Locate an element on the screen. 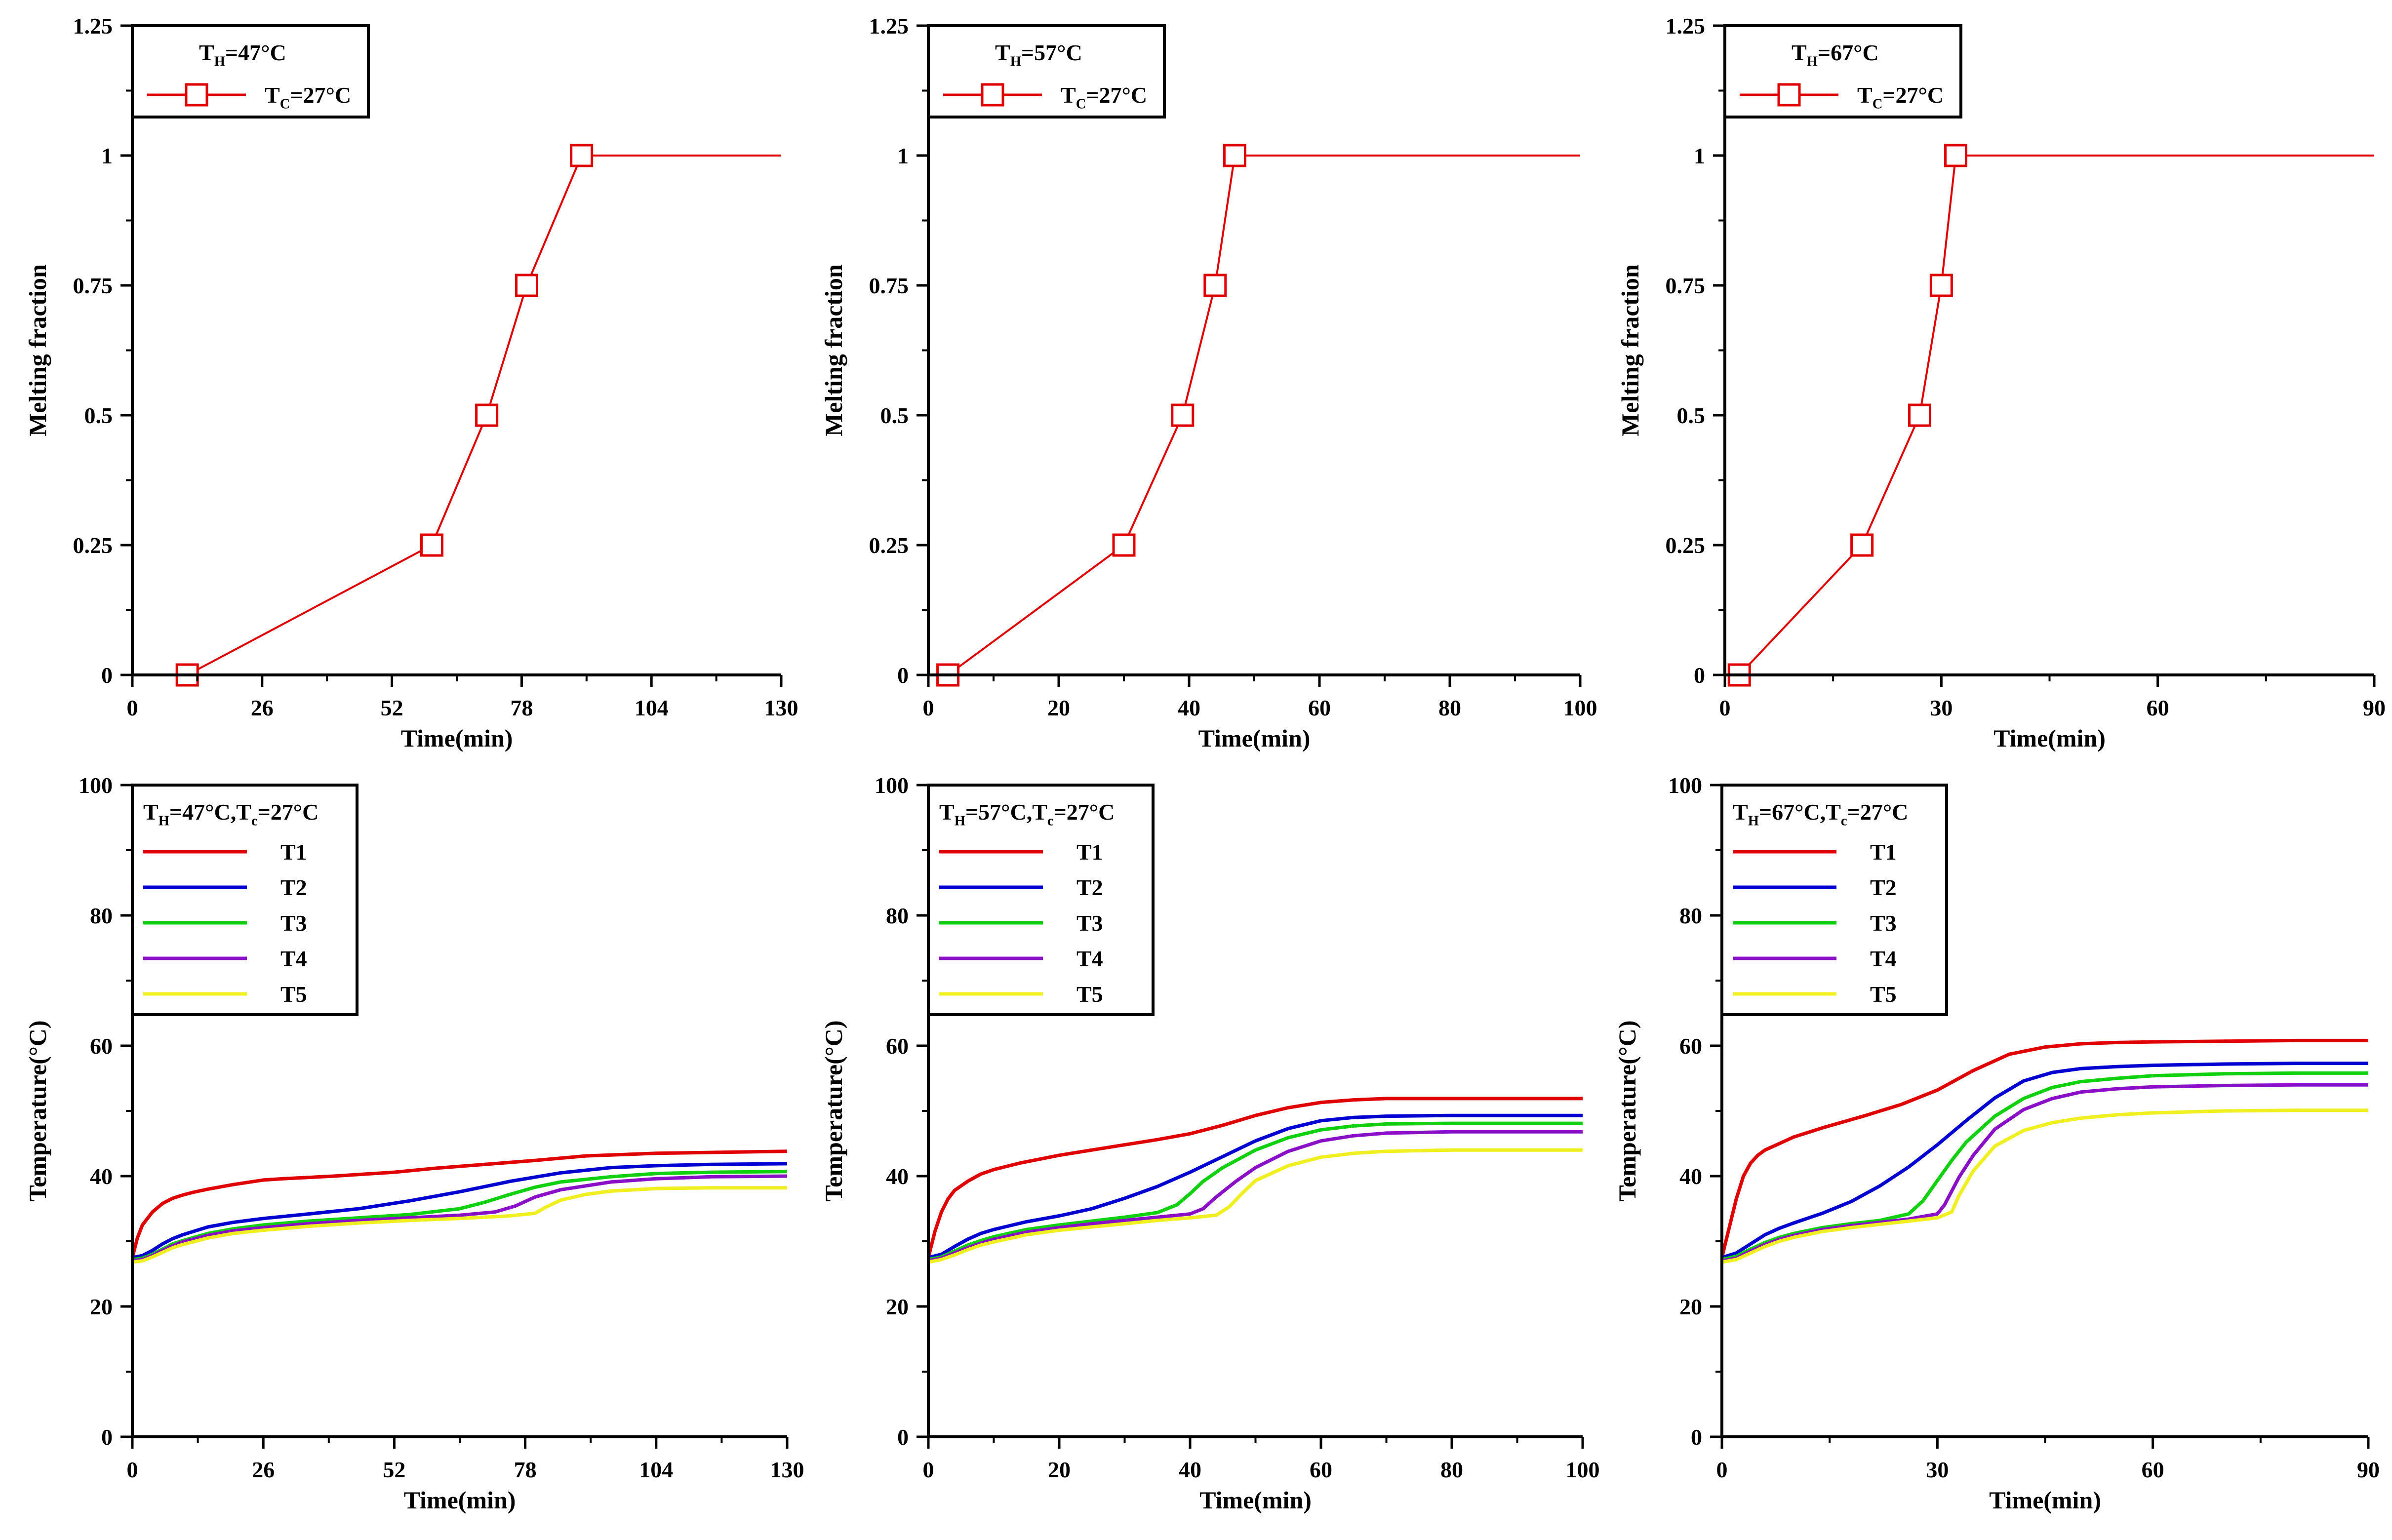 This screenshot has height=1540, width=2392. x-tick-label: 30 is located at coordinates (1941, 707).